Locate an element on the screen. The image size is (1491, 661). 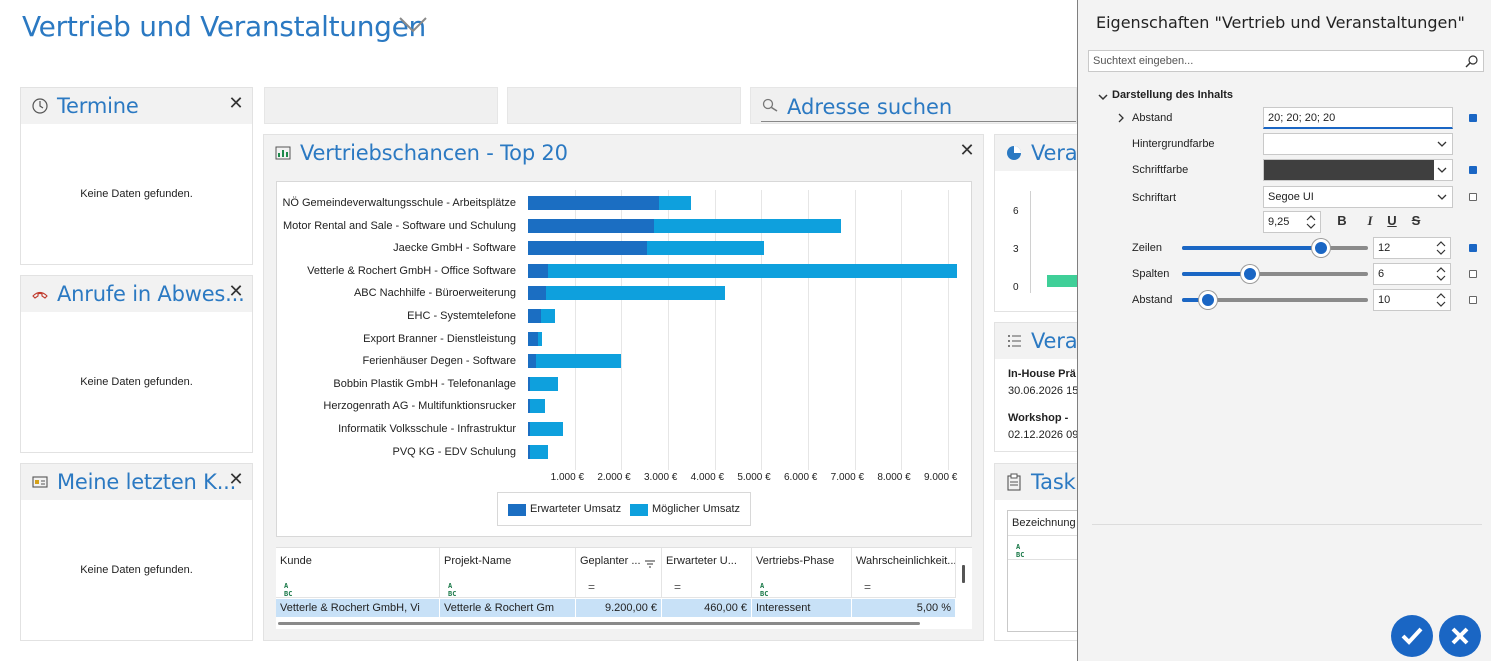
underline-button: U is located at coordinates (1392, 220).